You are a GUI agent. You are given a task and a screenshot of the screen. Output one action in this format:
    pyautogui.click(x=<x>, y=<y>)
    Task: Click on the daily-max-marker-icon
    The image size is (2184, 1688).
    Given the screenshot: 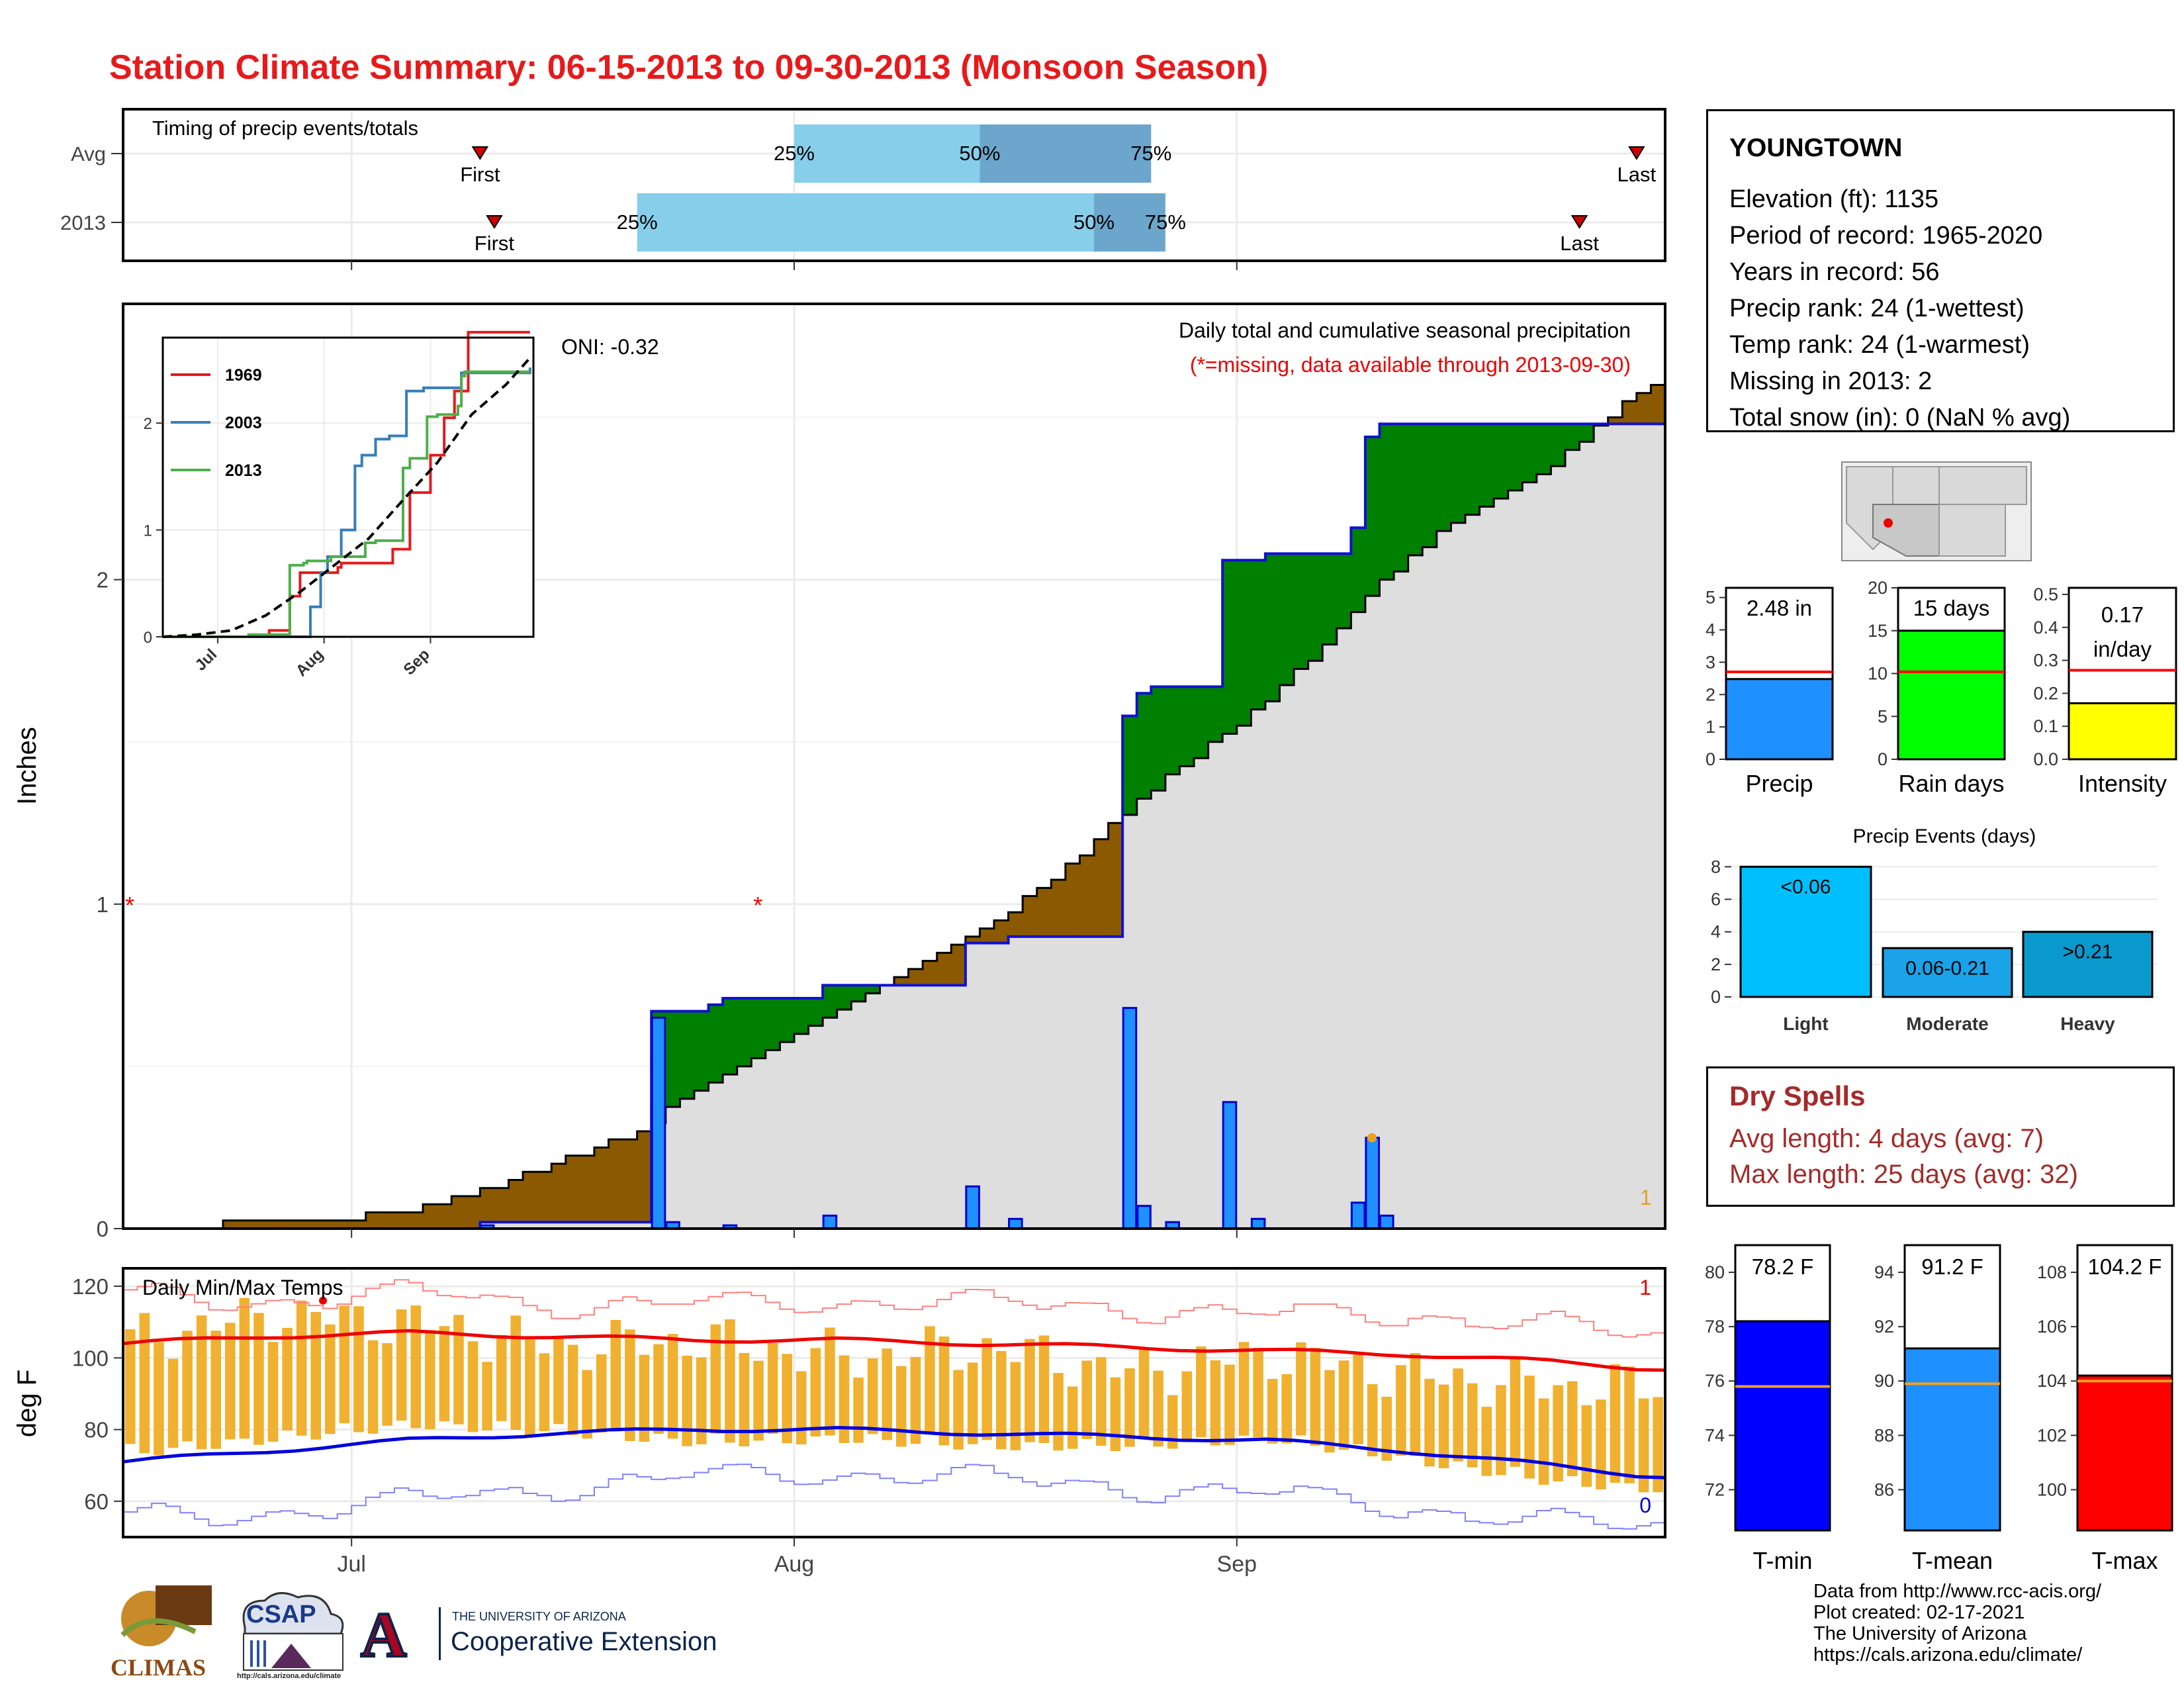 What is the action you would take?
    pyautogui.click(x=1372, y=1138)
    